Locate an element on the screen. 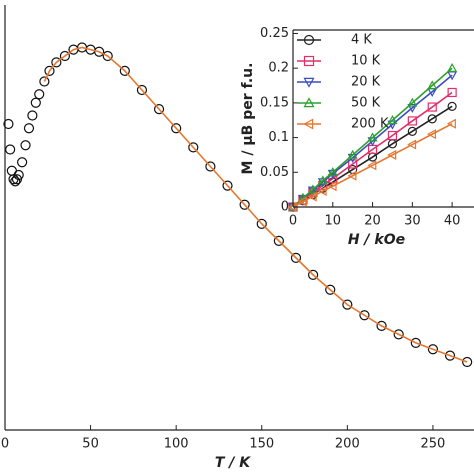 This screenshot has width=474, height=474. plot-area is located at coordinates (372, 137).